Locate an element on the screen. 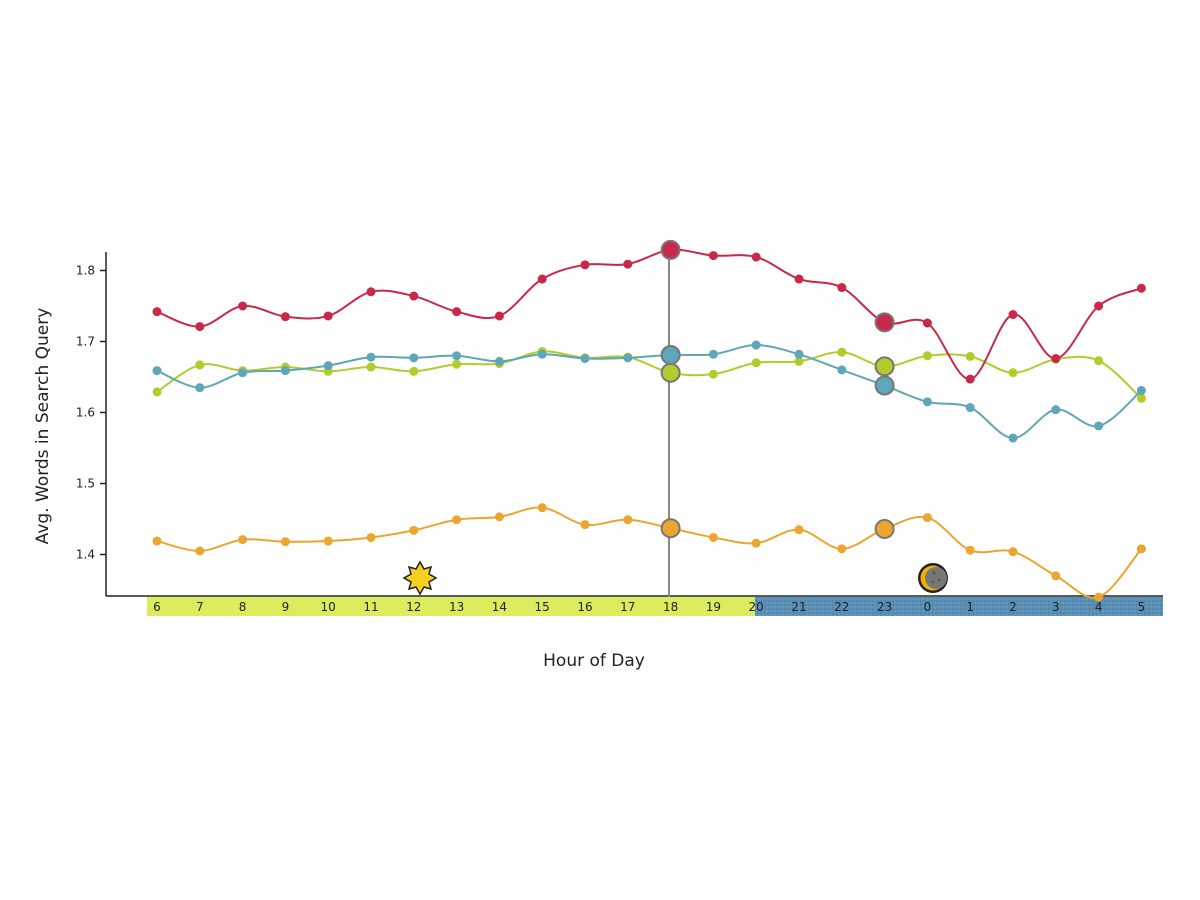 Image resolution: width=1200 pixels, height=900 pixels. x-tick-label: 0 is located at coordinates (928, 607).